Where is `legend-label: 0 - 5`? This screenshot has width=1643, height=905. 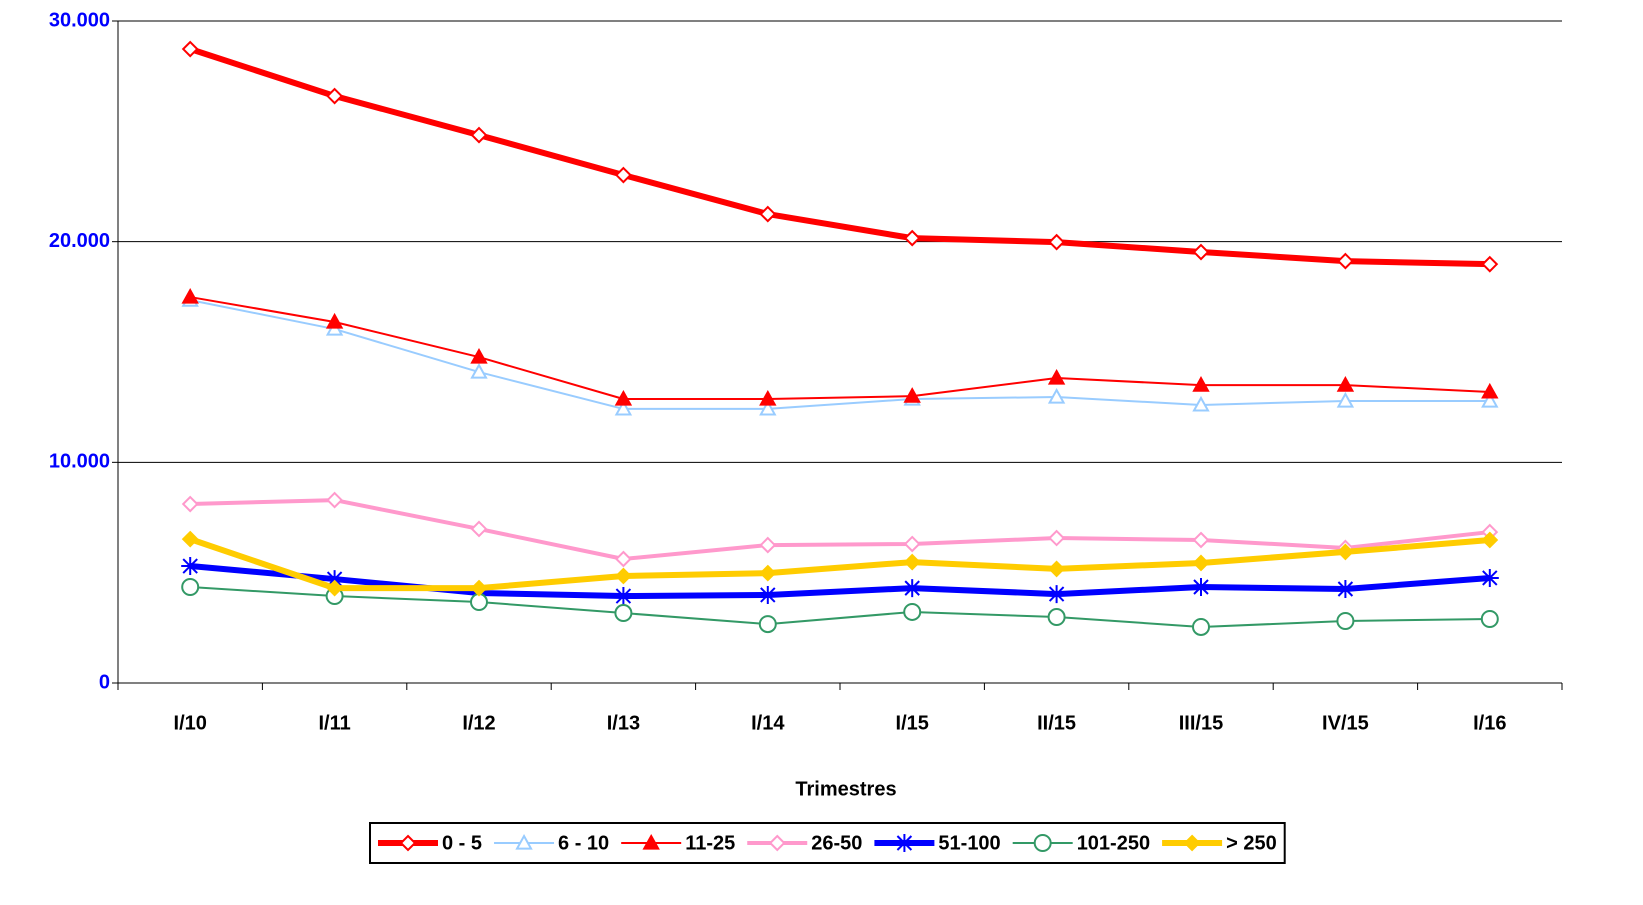
legend-label: 0 - 5 is located at coordinates (462, 843).